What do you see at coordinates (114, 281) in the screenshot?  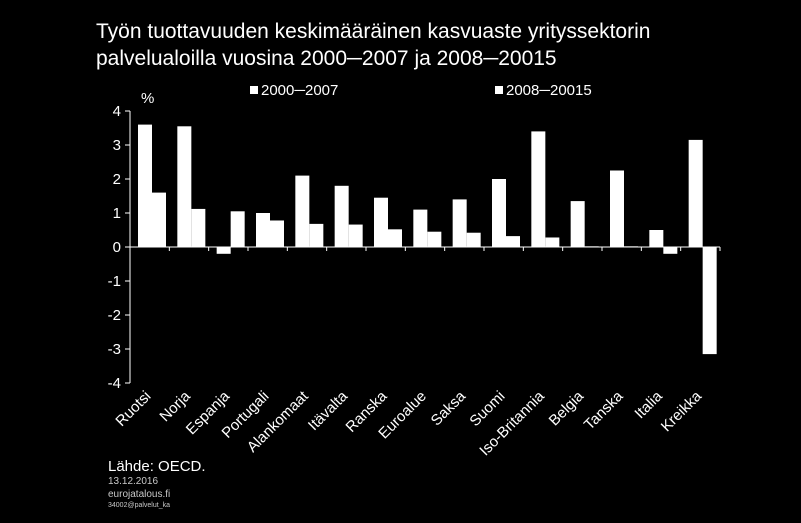 I see `y-tick-label: -1` at bounding box center [114, 281].